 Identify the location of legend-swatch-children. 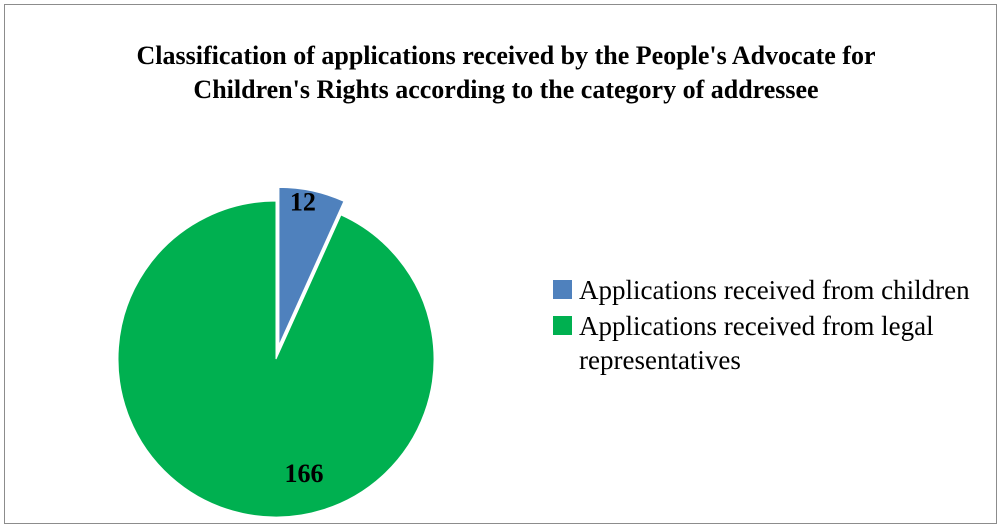
(562, 289).